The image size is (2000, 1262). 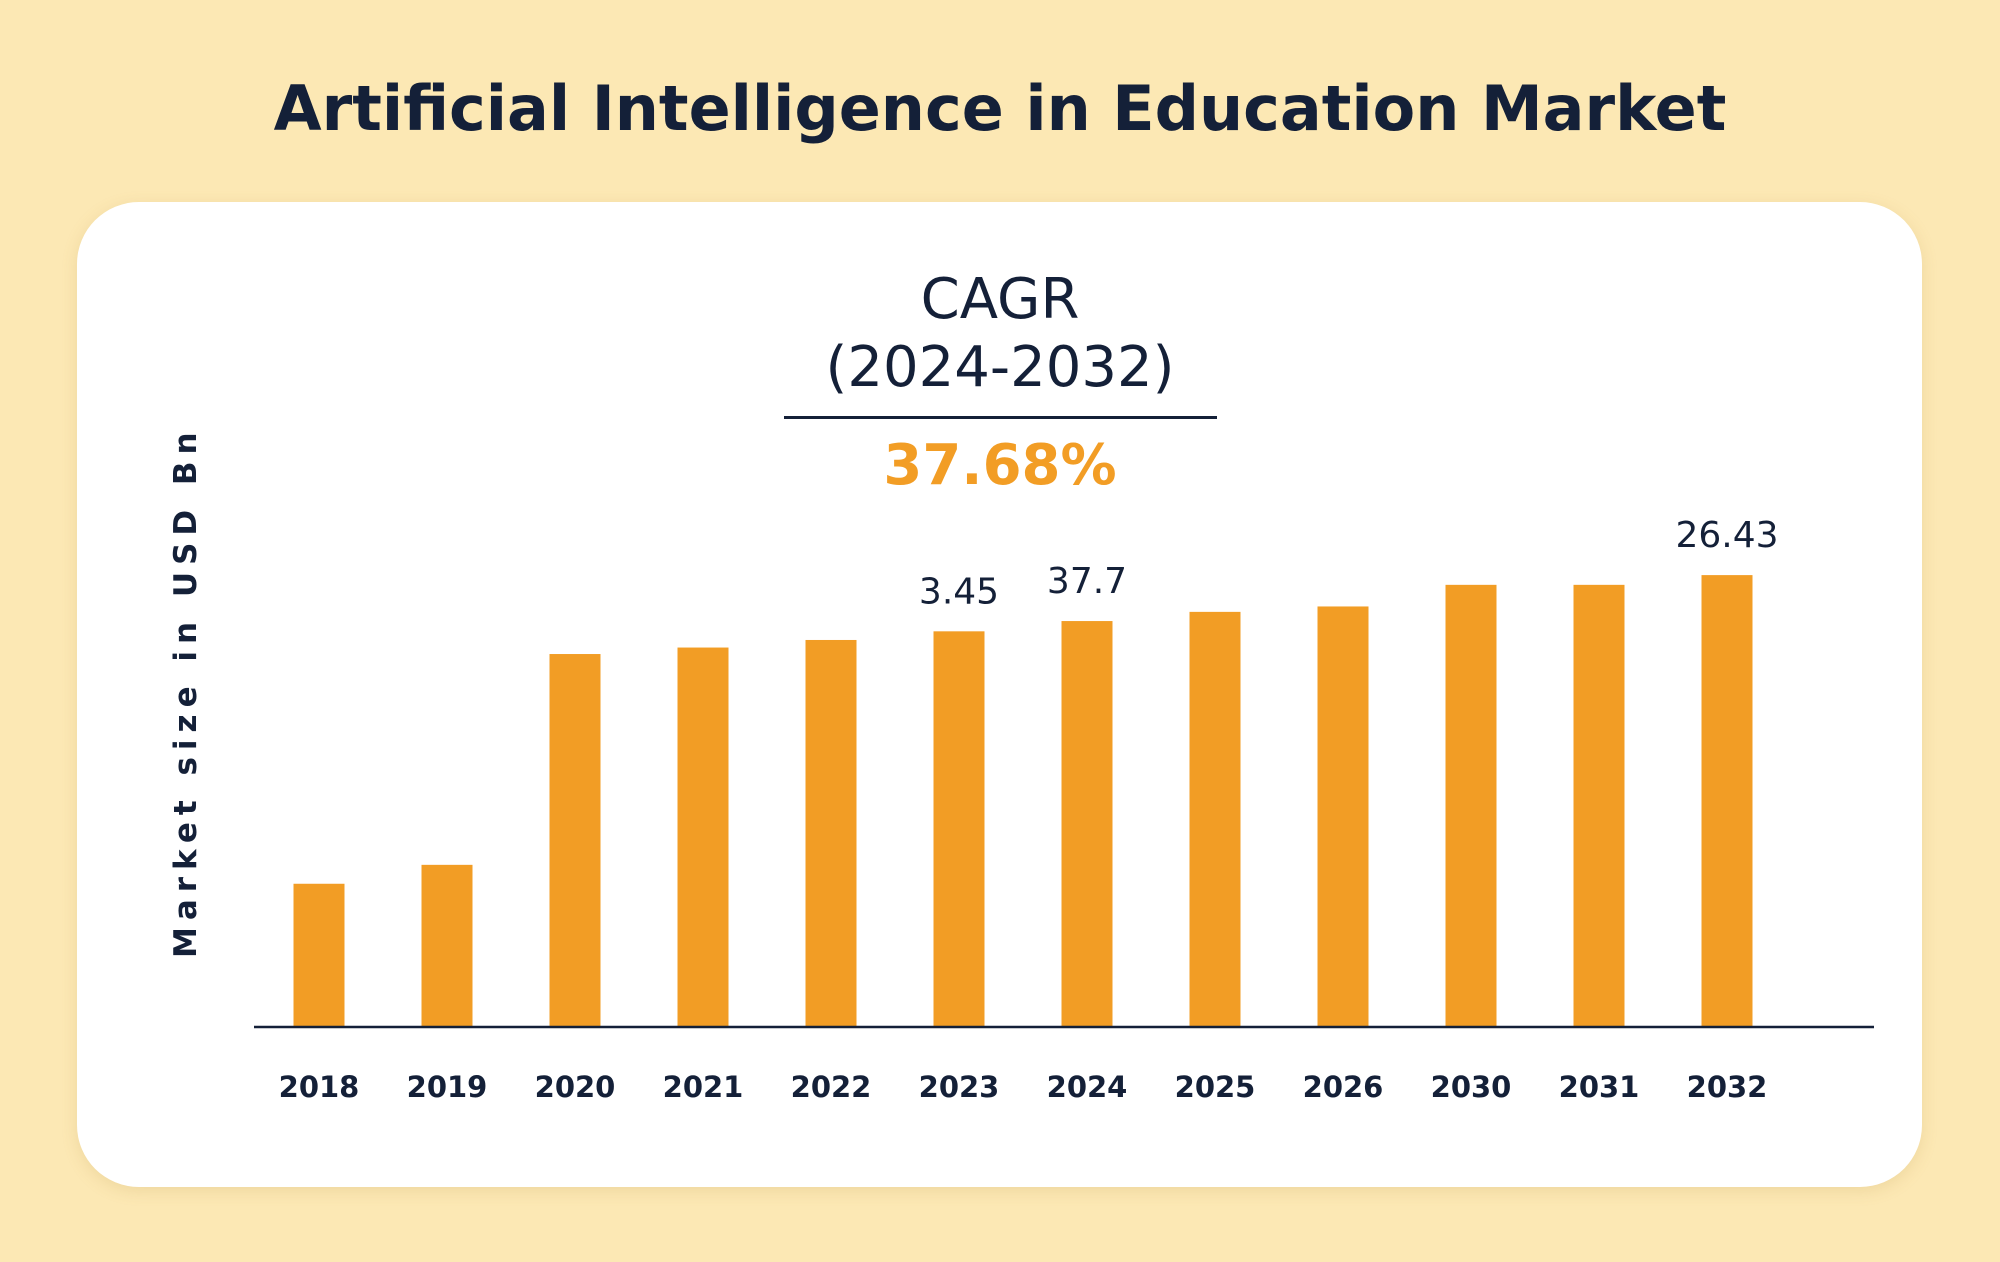 I want to click on bar-2023, so click(x=959, y=829).